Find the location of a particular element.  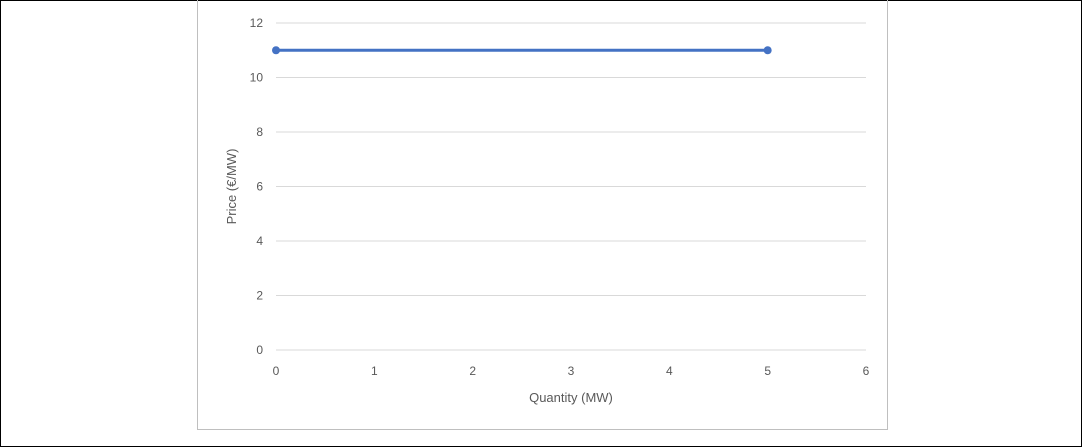

series-layer is located at coordinates (522, 50).